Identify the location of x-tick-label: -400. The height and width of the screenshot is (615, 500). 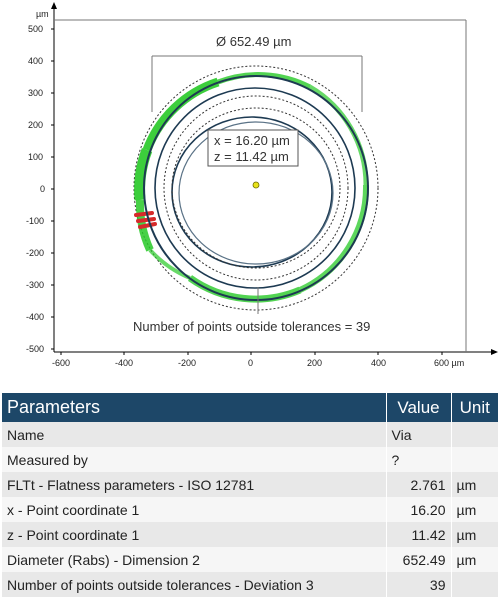
(124, 363).